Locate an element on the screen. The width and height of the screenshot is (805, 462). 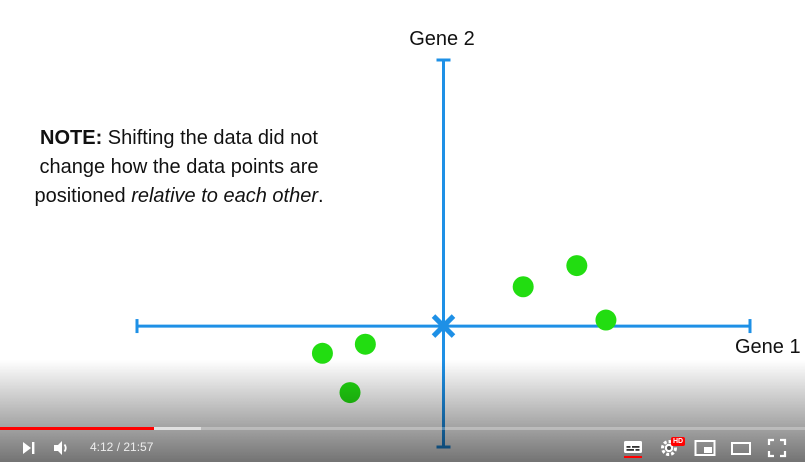
note-label: NOTE: is located at coordinates (71, 138).